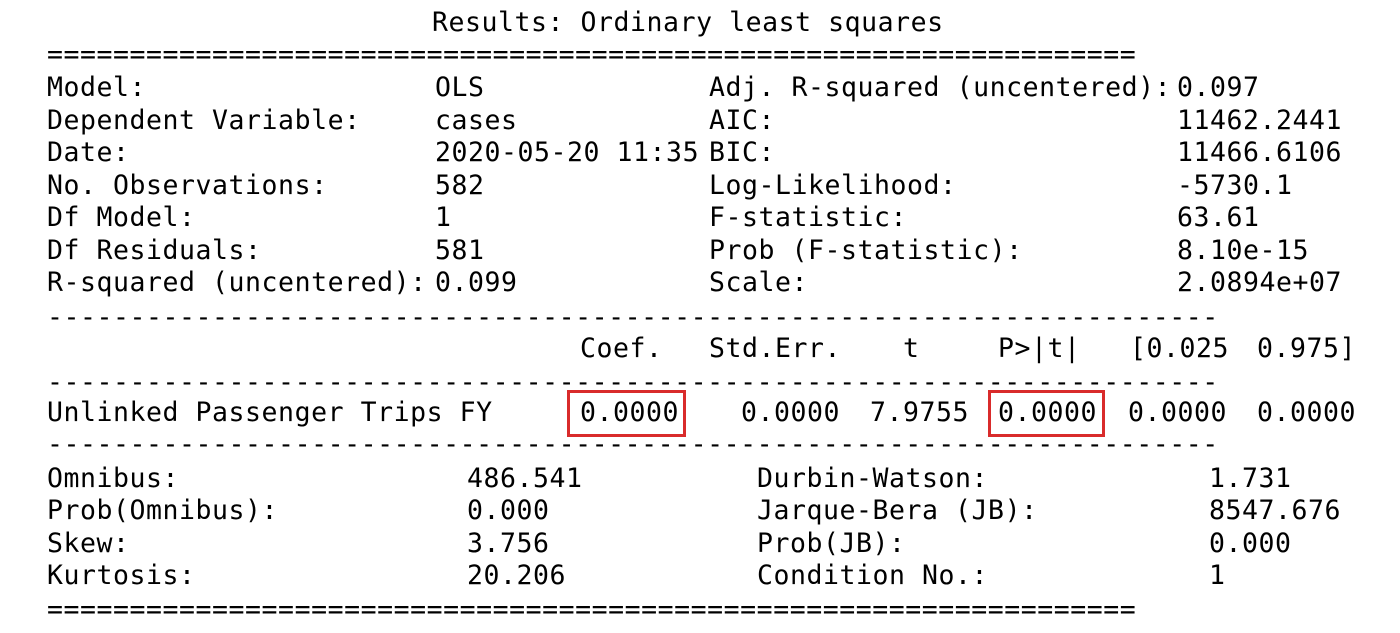 The width and height of the screenshot is (1400, 633). What do you see at coordinates (940, 87) in the screenshot?
I see `adj-r-squared-label: Adj. R-squared (uncentered):` at bounding box center [940, 87].